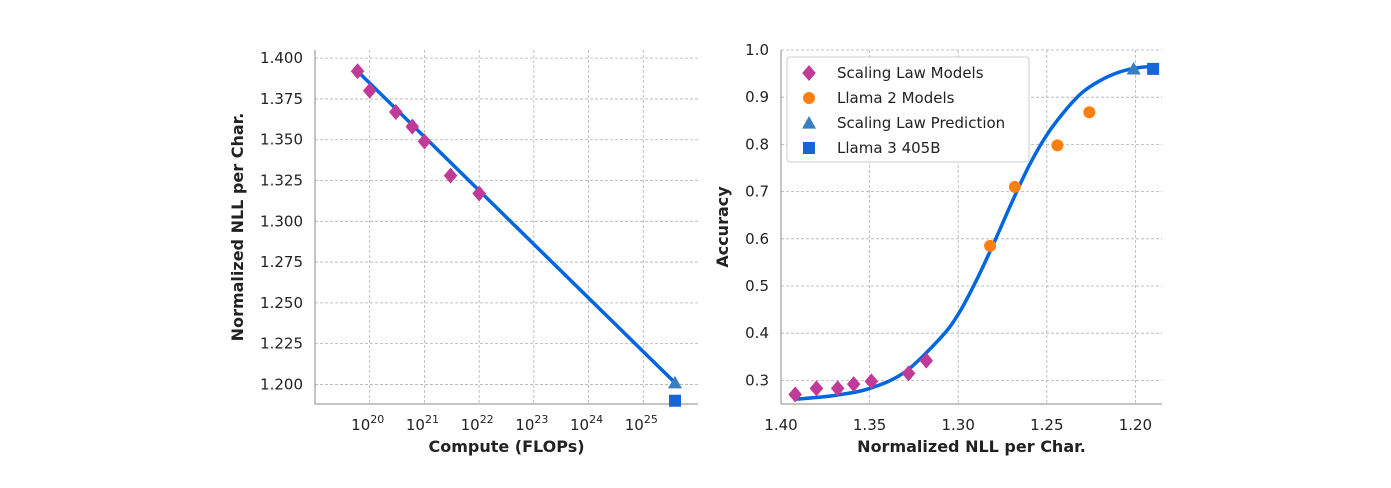 This screenshot has height=488, width=1391. Describe the element at coordinates (281, 99) in the screenshot. I see `y-tick-label: 1.375` at that location.